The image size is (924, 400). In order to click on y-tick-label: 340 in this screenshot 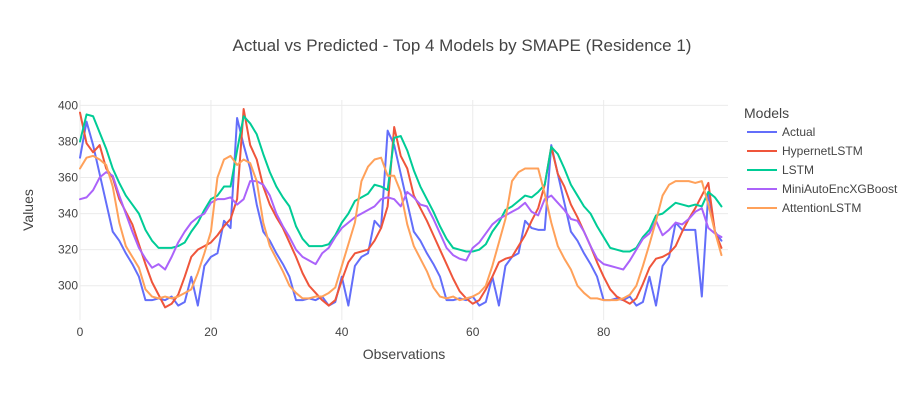, I will do `click(68, 214)`.